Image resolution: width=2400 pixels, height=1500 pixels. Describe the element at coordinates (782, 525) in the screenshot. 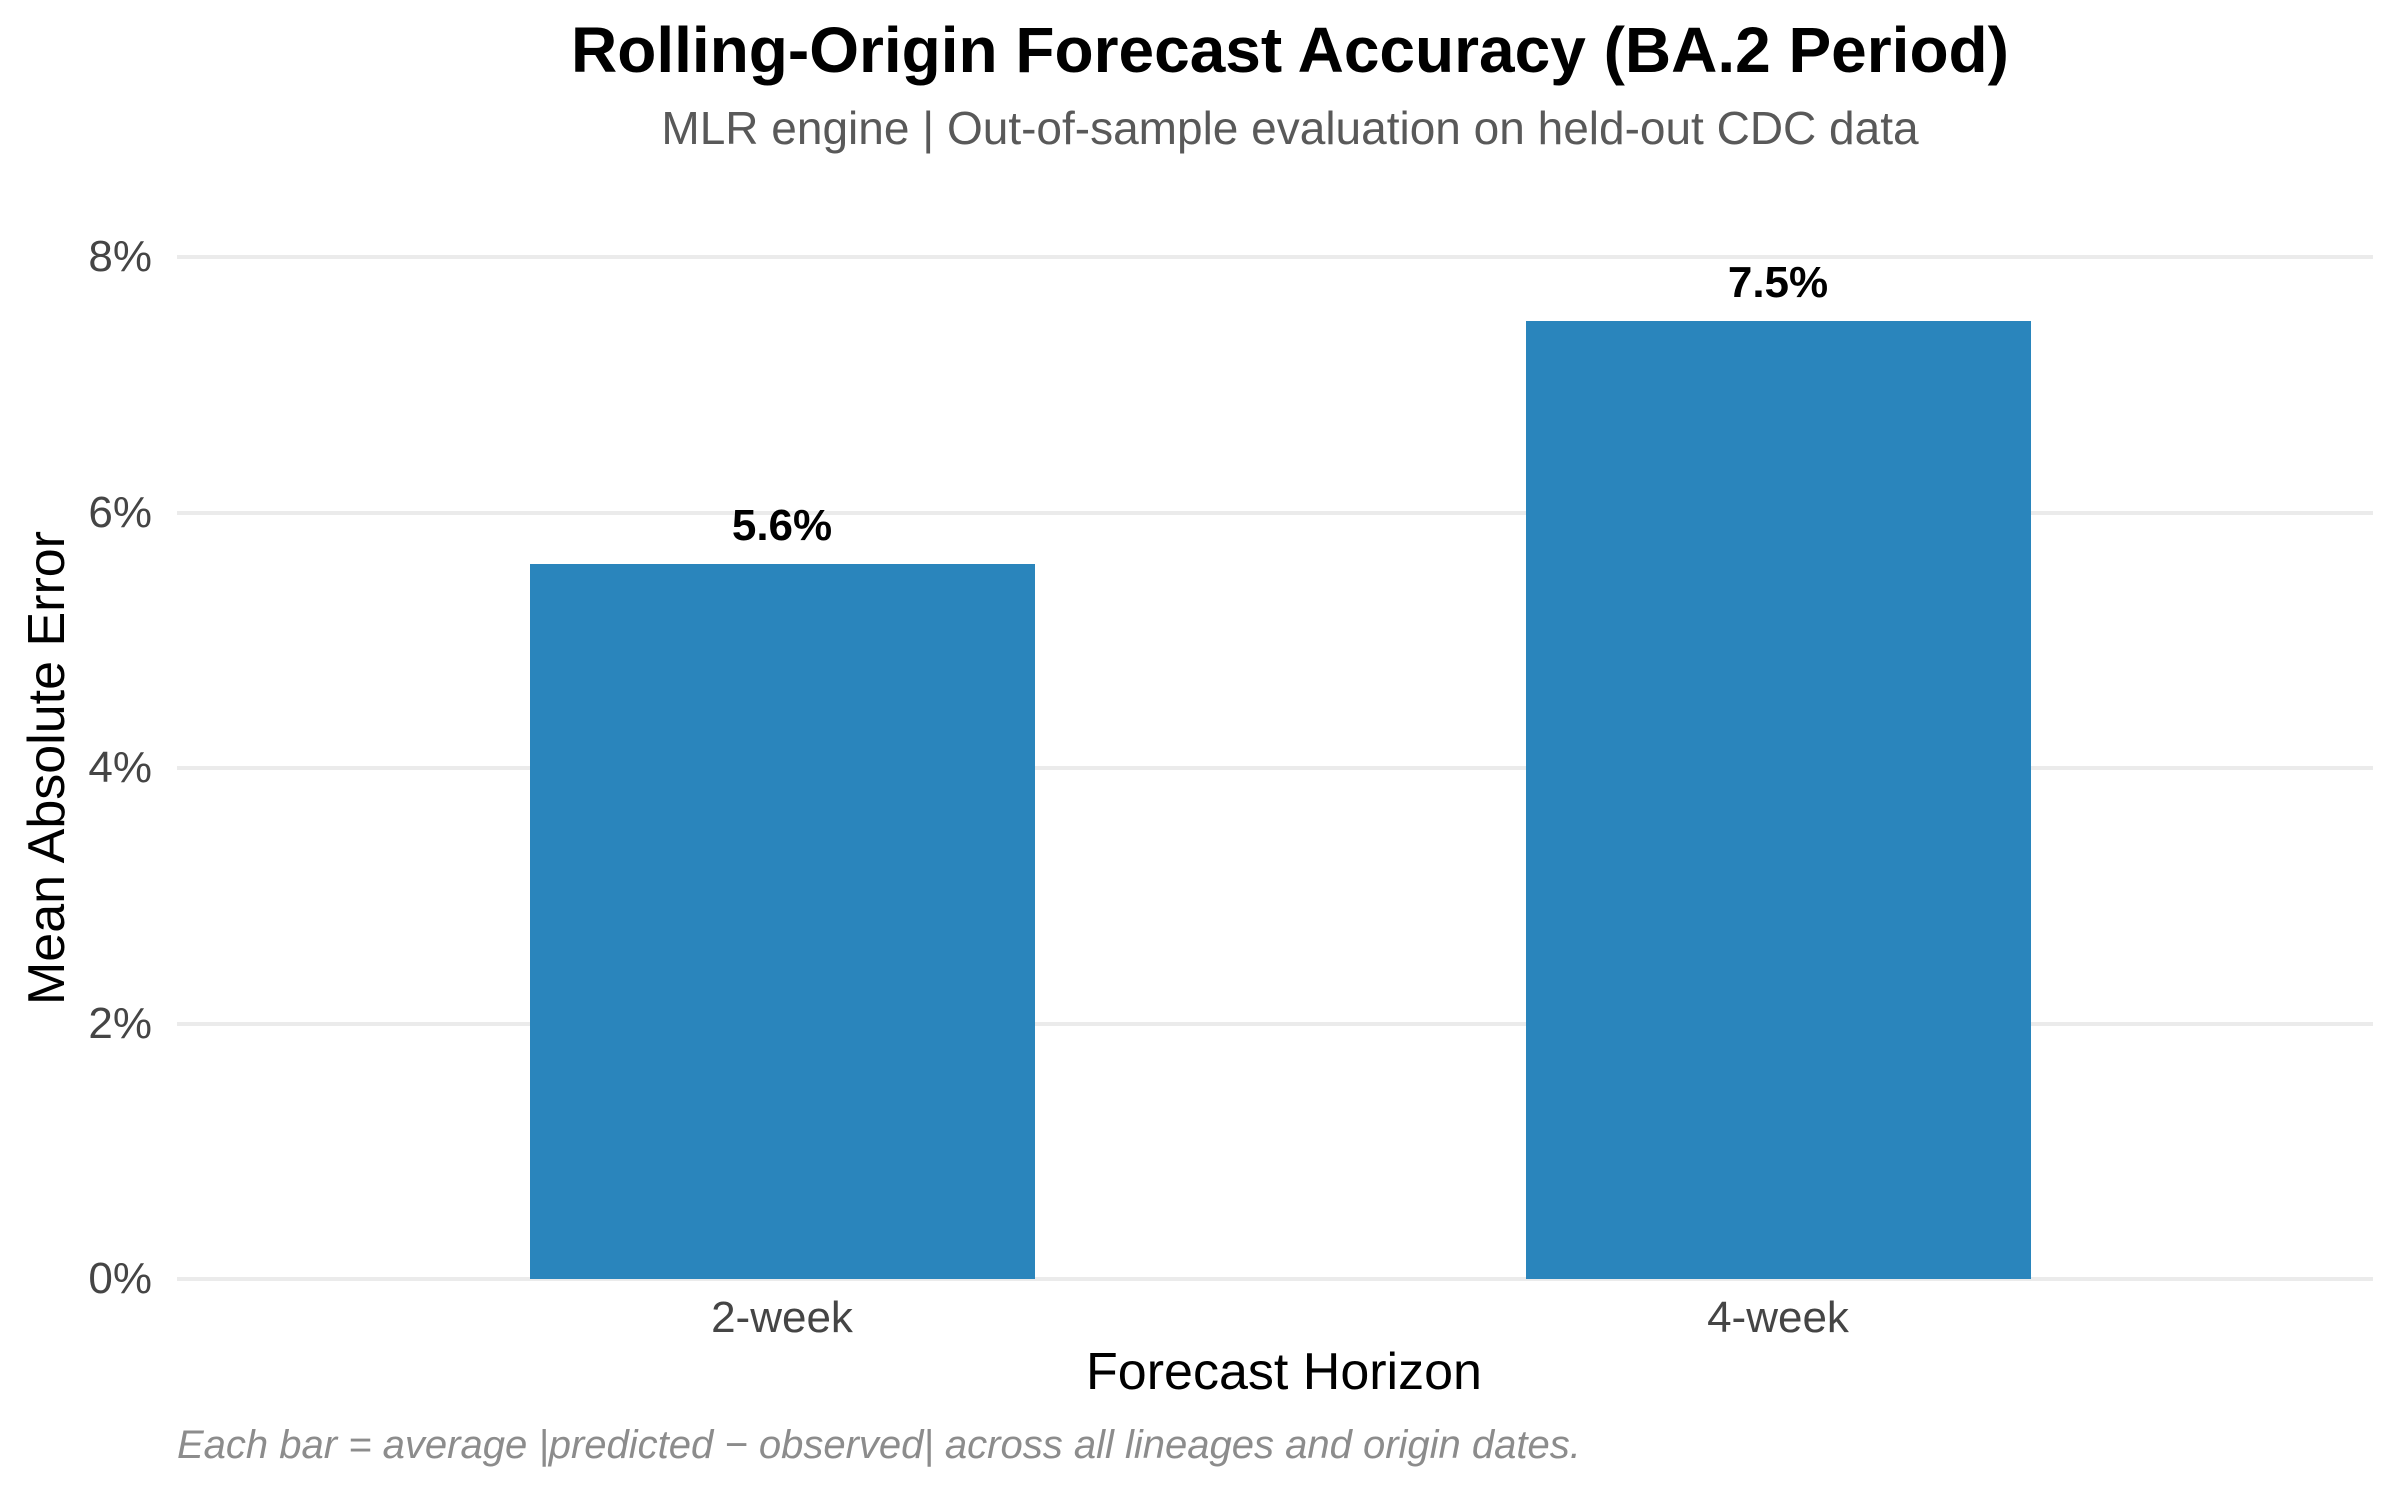

I see `bar-value-label: 5.6%` at that location.